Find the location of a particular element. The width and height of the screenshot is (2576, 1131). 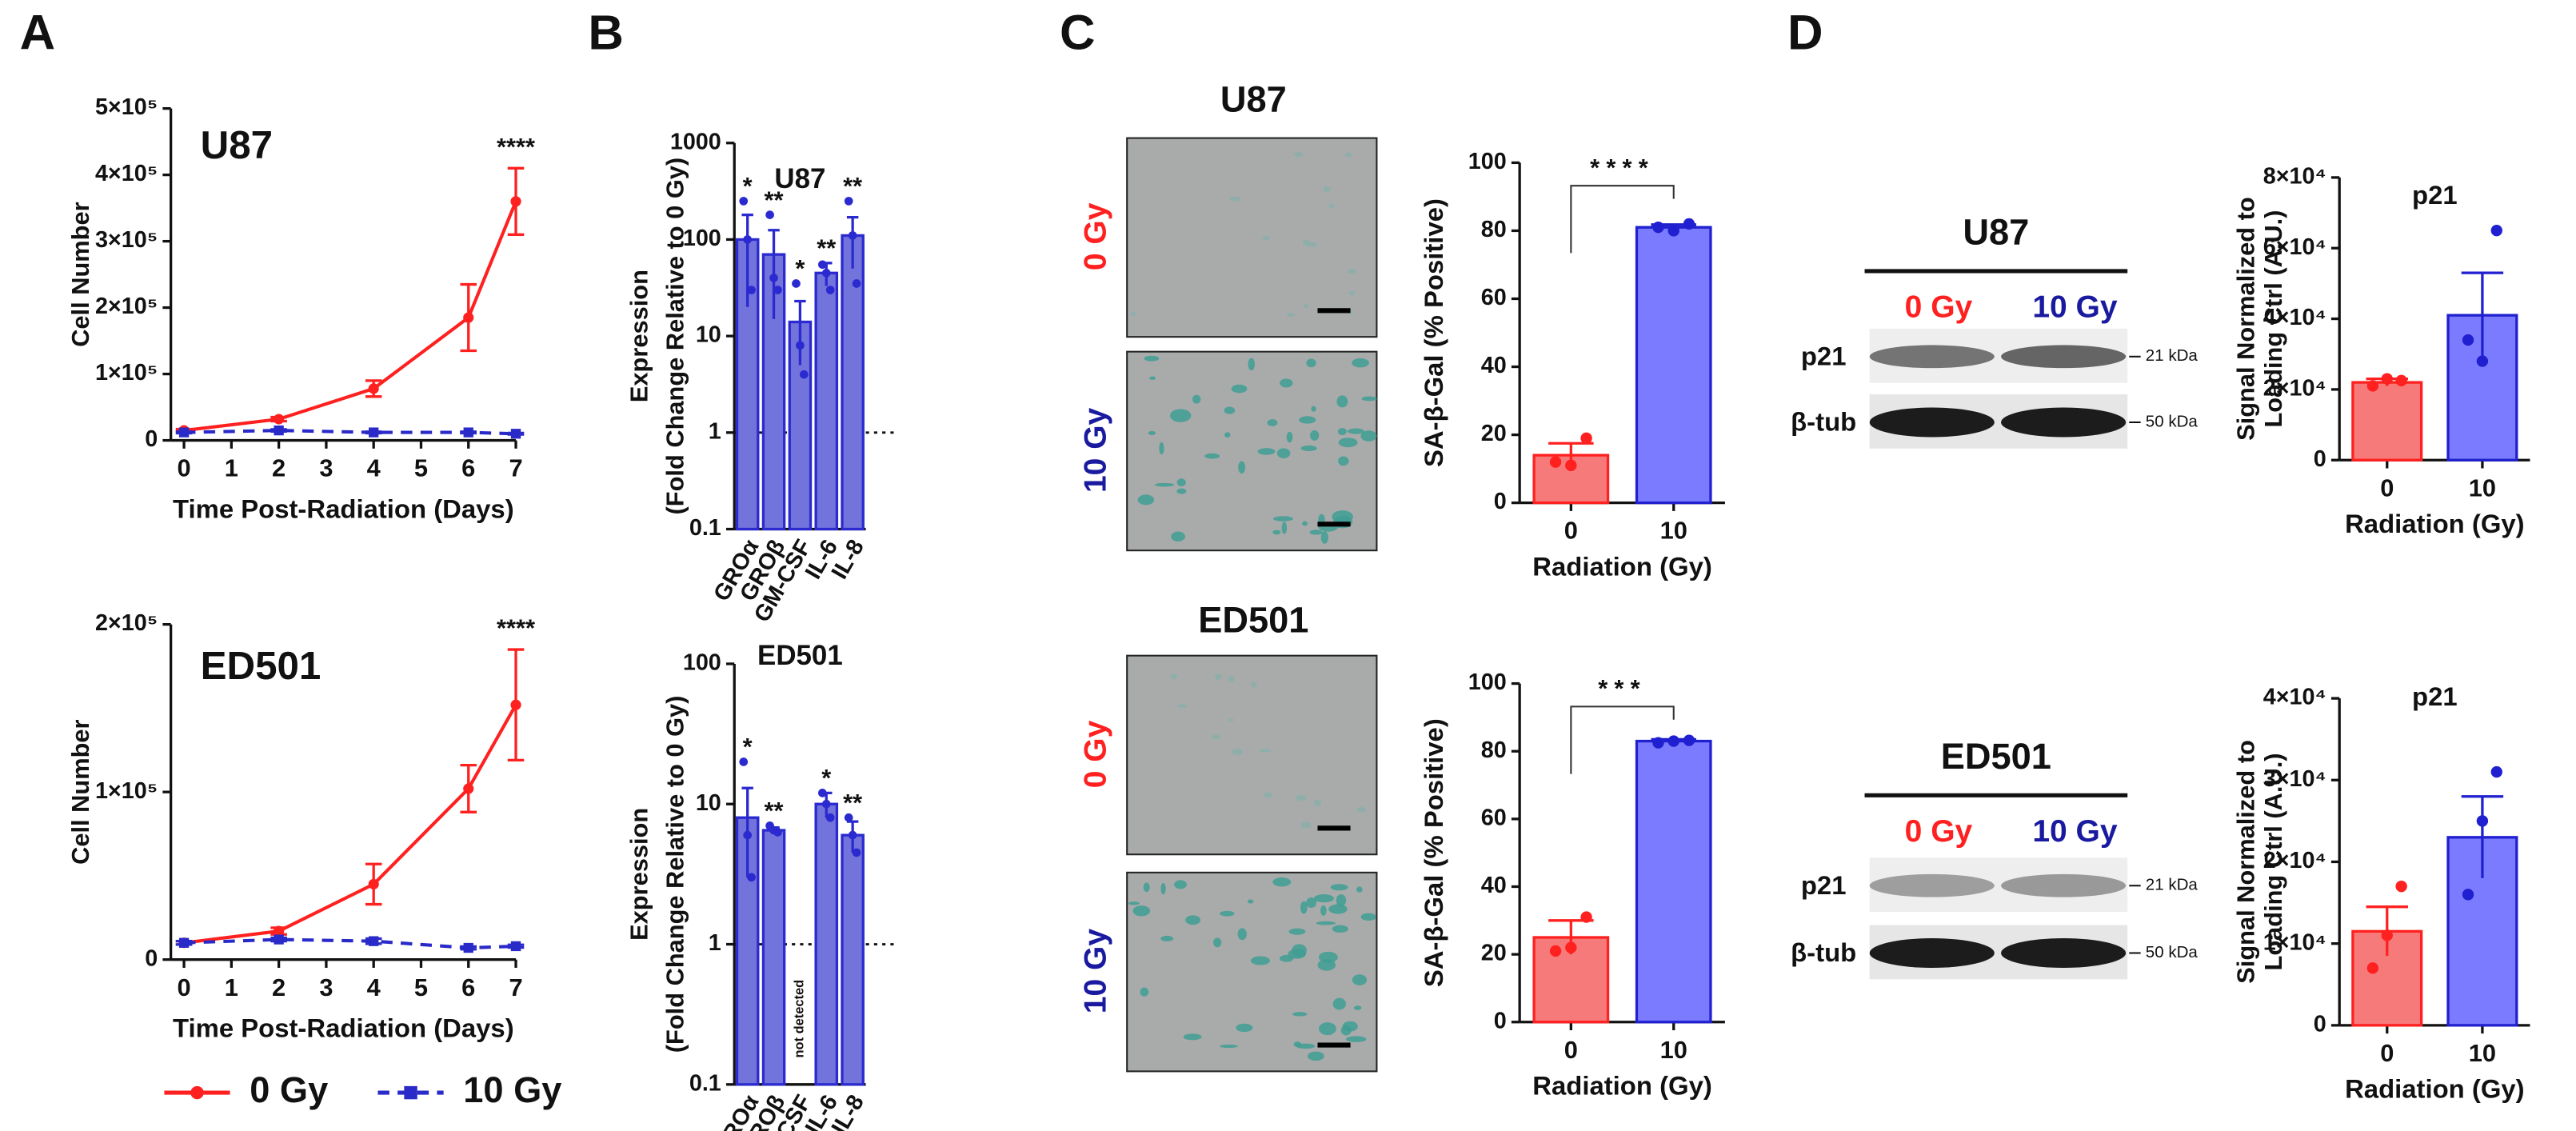

y-tick-label: 2×10⁴ is located at coordinates (2295, 388).